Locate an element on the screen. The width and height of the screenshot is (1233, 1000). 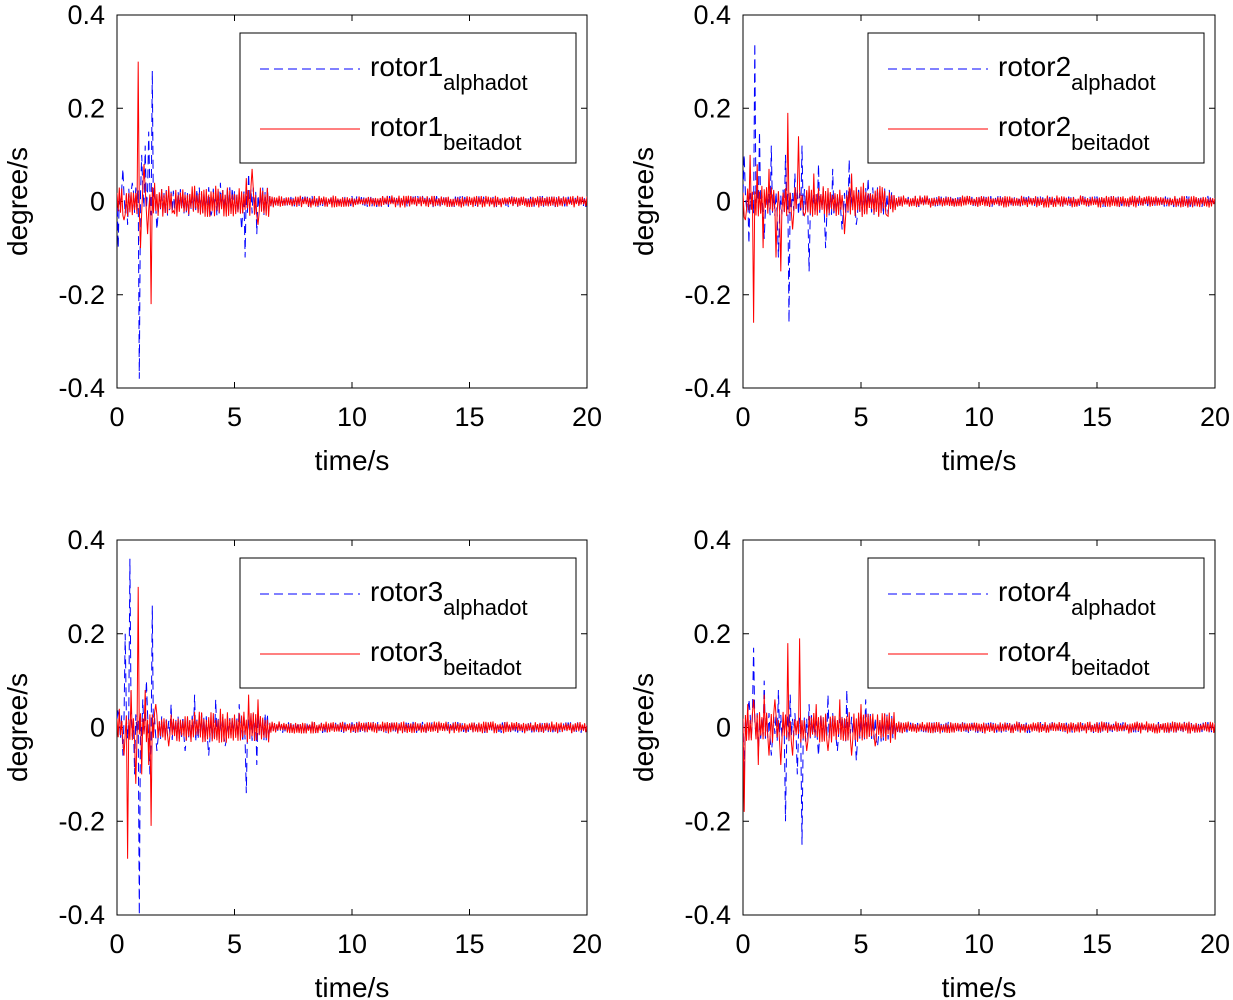
legend-entry-rotor2-beitadot: rotor2beitadot is located at coordinates (1073, 133).